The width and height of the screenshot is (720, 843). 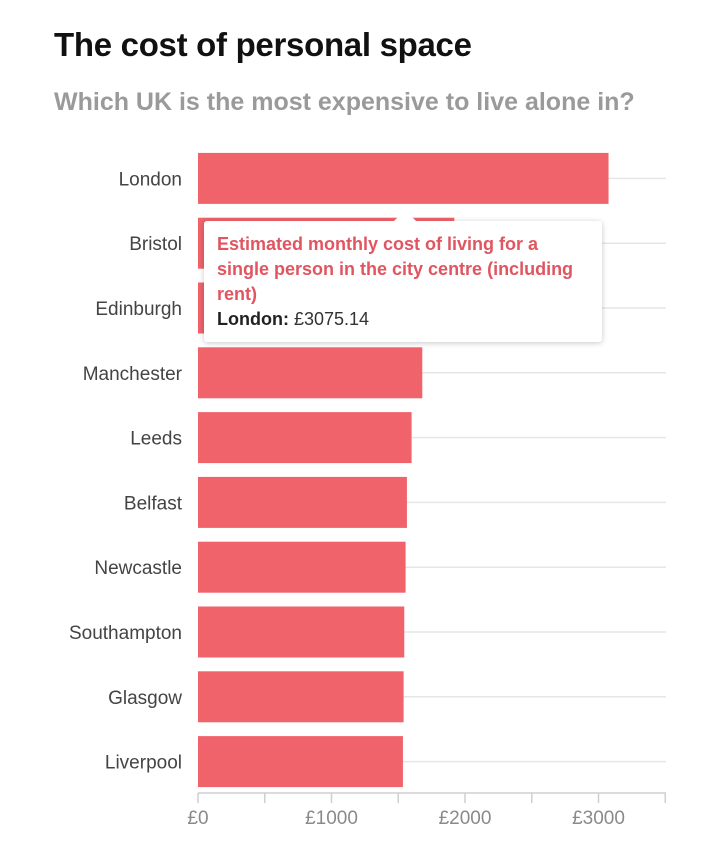 I want to click on category-label: Glasgow, so click(x=145, y=698).